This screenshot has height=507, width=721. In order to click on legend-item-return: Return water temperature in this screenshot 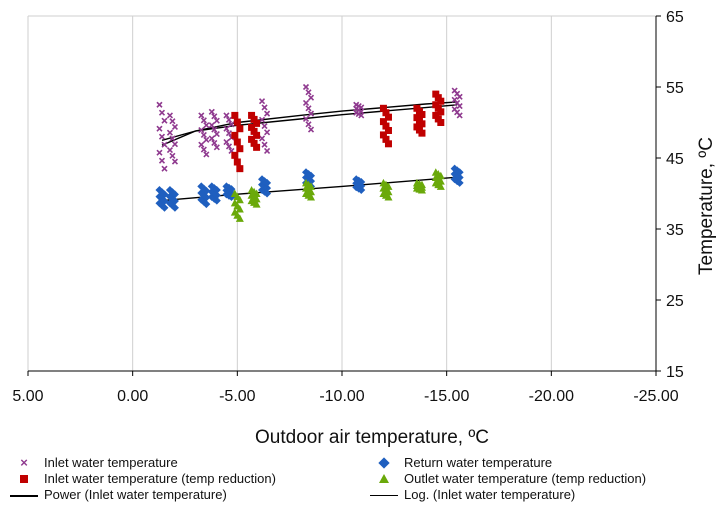, I will do `click(461, 463)`.